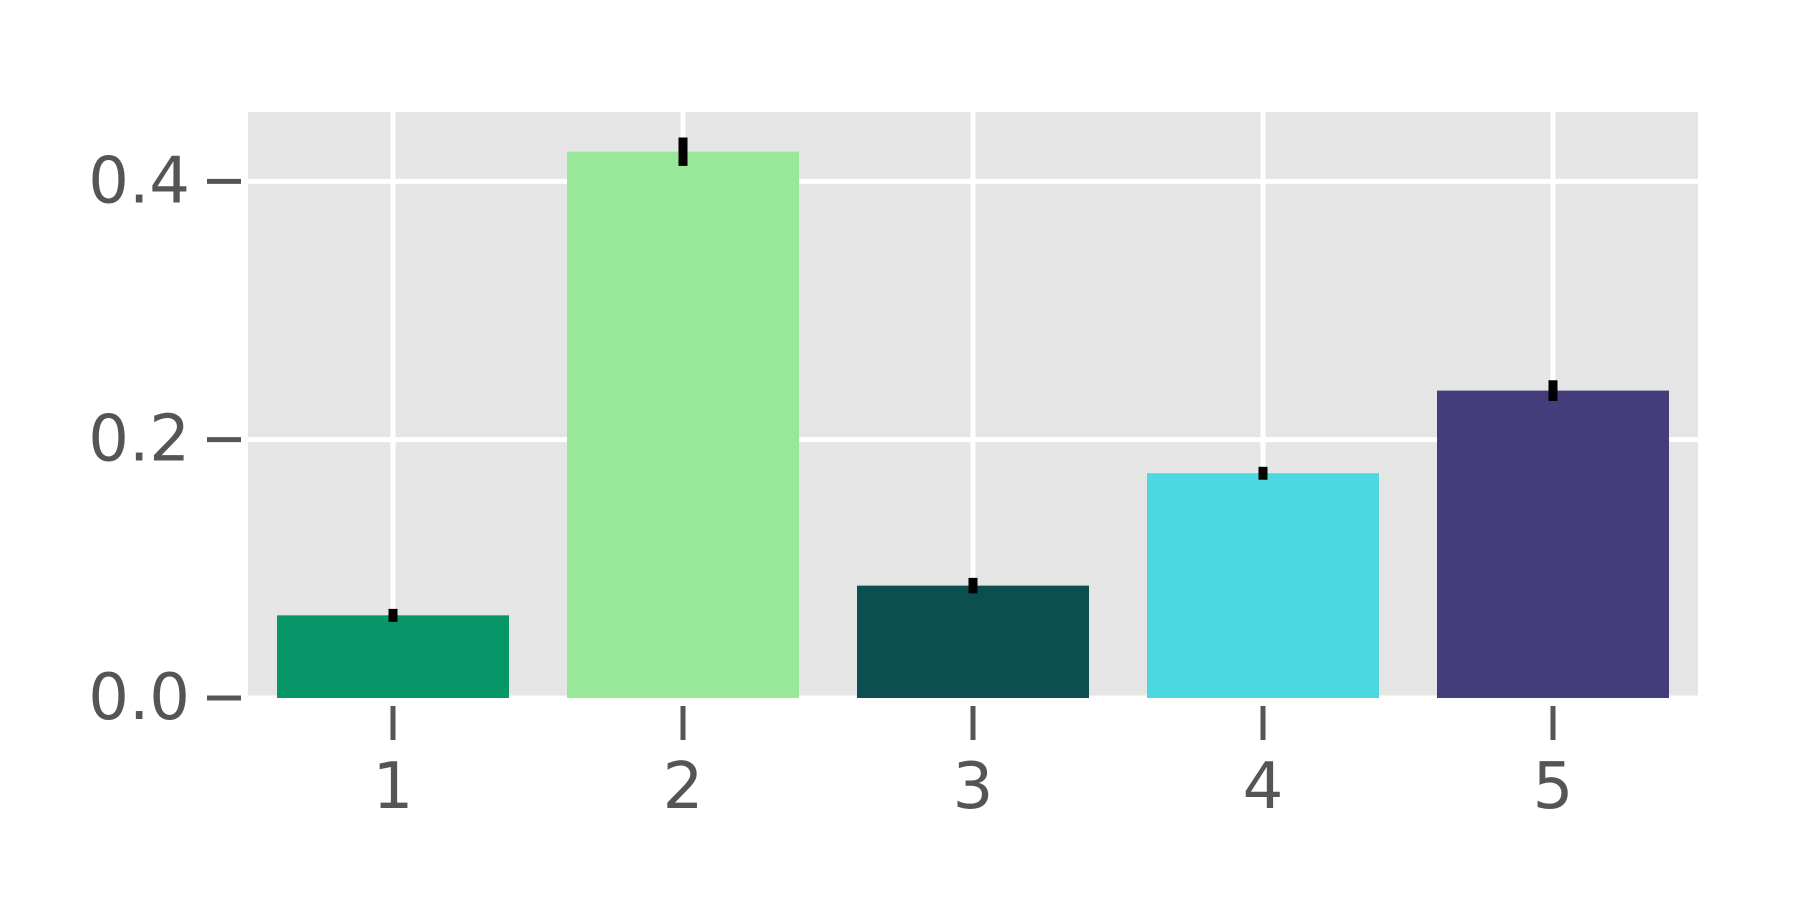 This screenshot has width=1800, height=900. What do you see at coordinates (1263, 787) in the screenshot?
I see `x-tick-label: 4` at bounding box center [1263, 787].